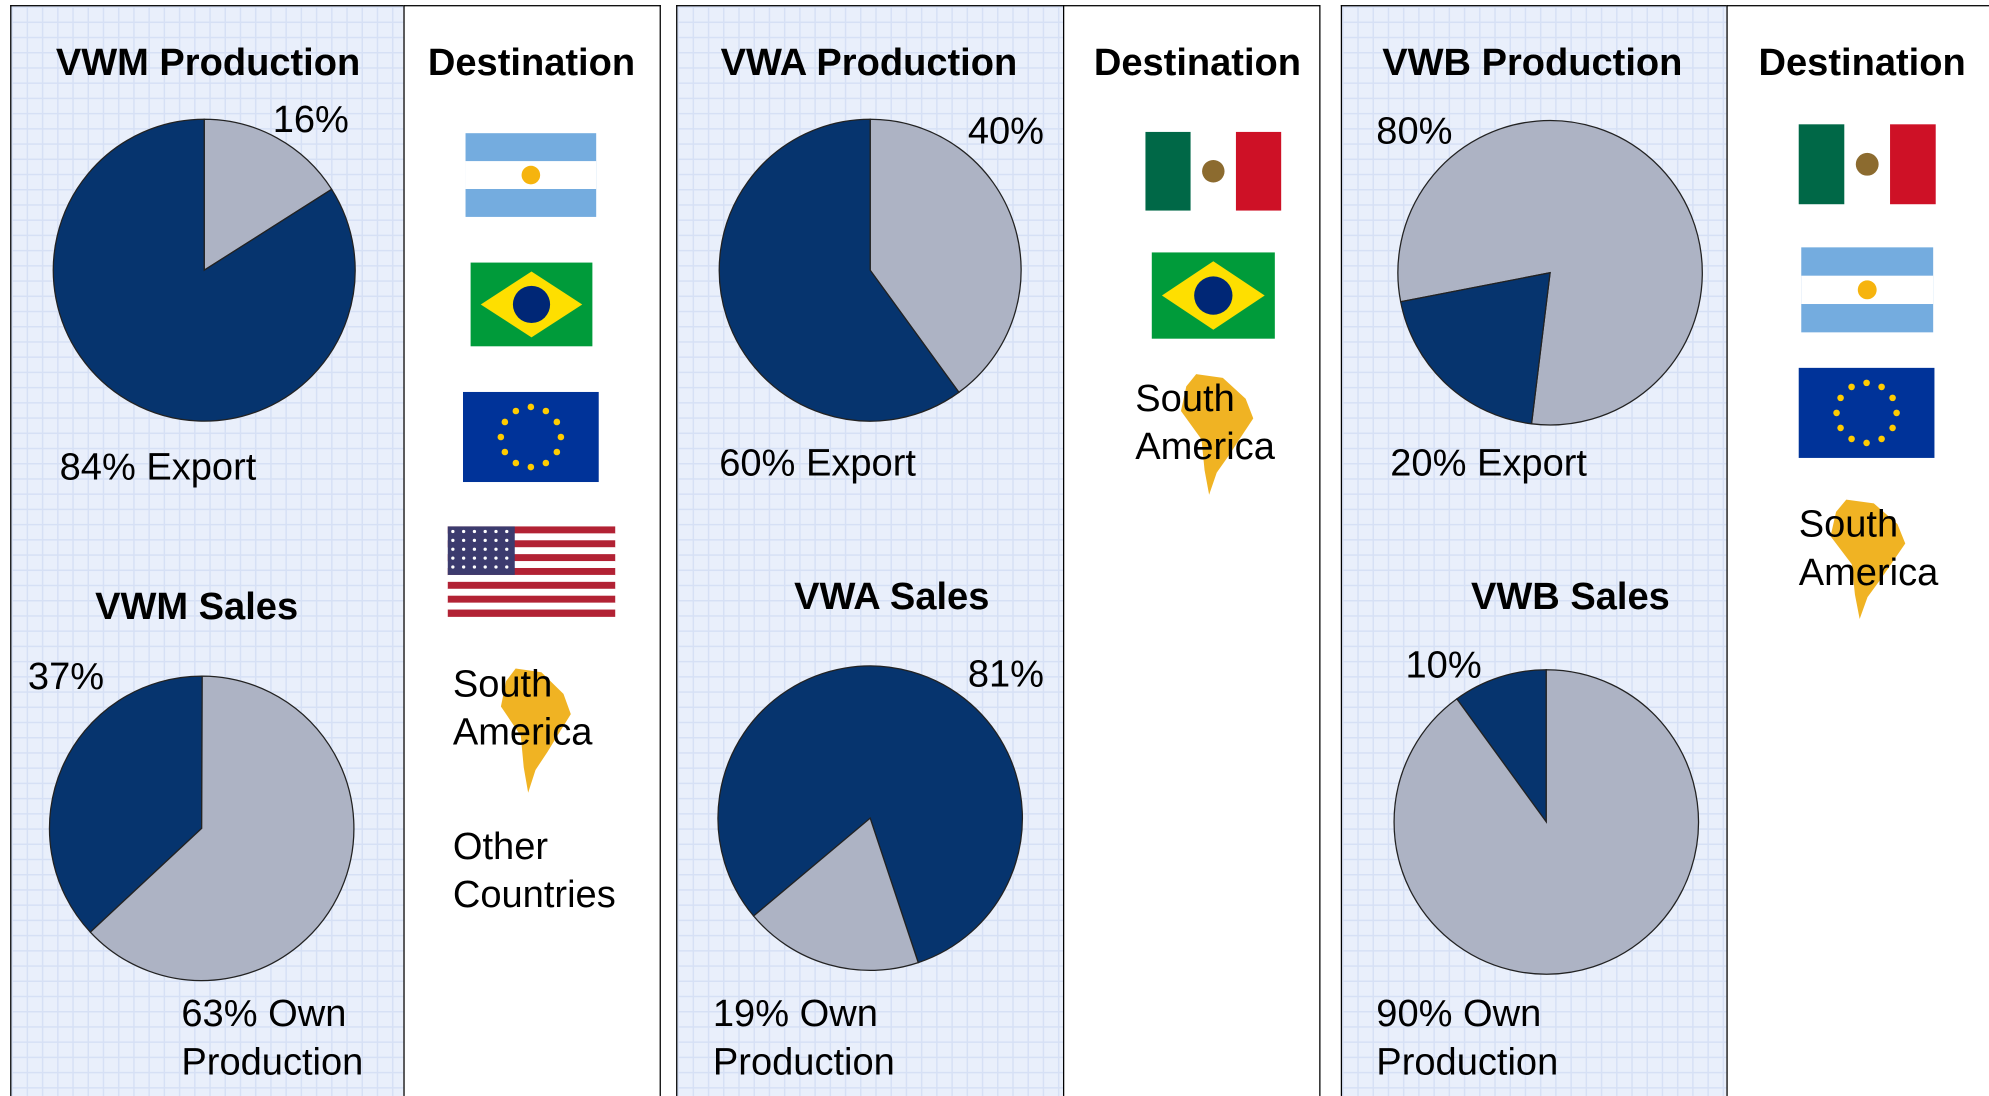 Image resolution: width=1989 pixels, height=1096 pixels. Describe the element at coordinates (272, 1038) in the screenshot. I see `value-label: 63% Own Production` at that location.